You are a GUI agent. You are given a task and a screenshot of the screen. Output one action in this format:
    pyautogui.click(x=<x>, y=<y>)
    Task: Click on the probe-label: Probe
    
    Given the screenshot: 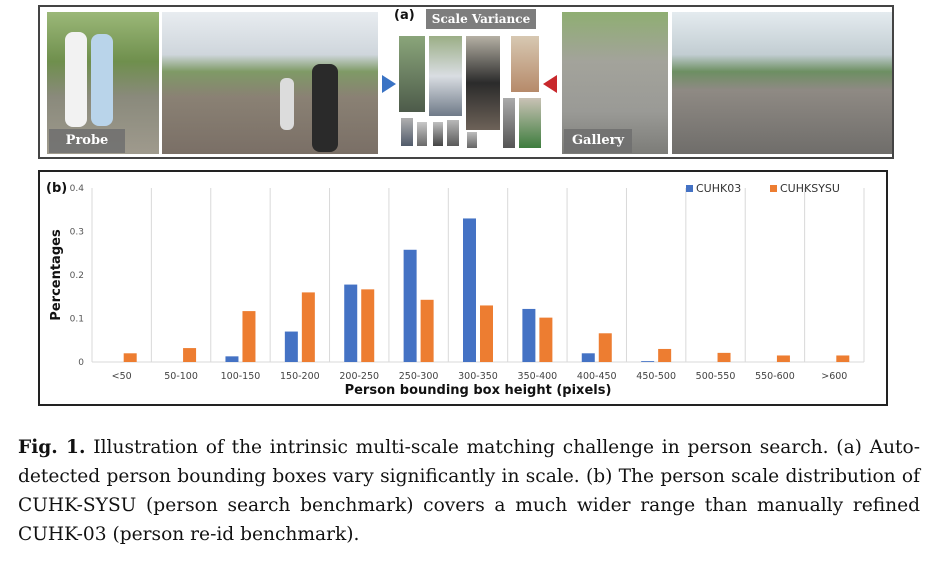 What is the action you would take?
    pyautogui.click(x=87, y=141)
    